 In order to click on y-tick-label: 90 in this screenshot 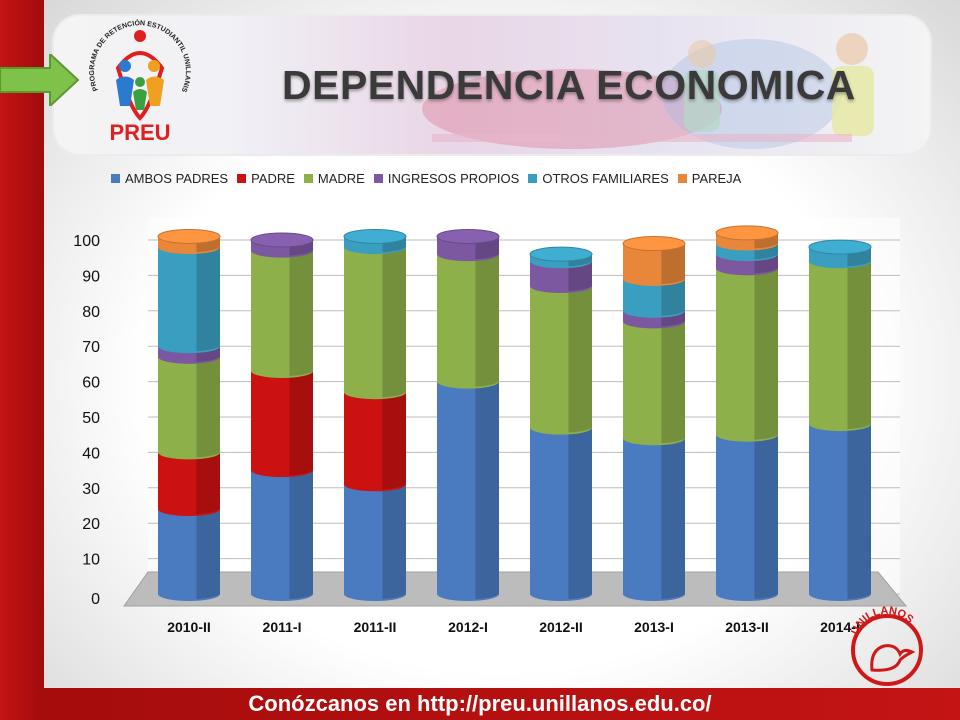, I will do `click(91, 276)`.